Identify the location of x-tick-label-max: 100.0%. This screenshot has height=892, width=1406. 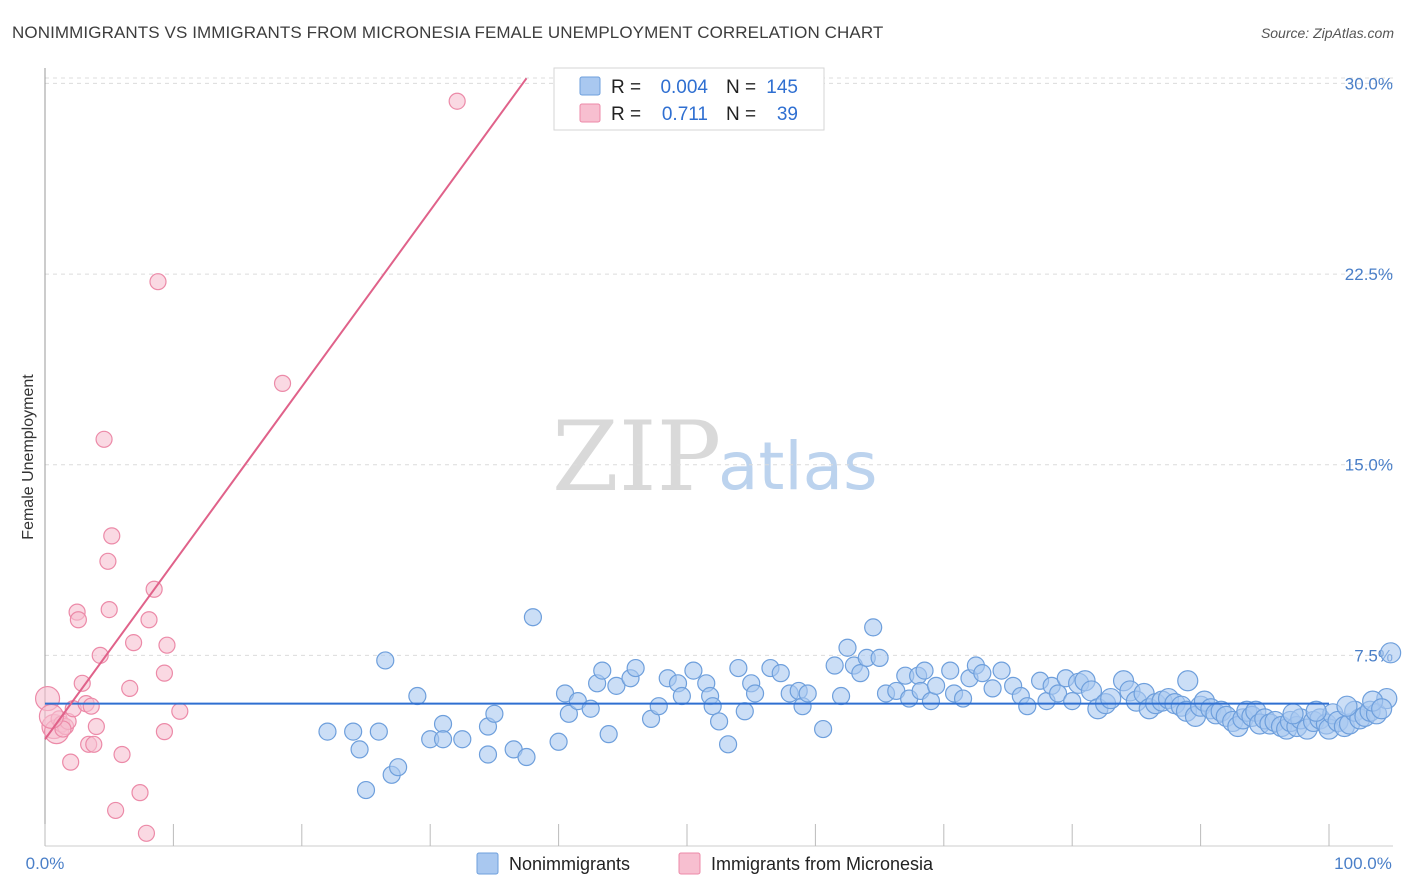
(1363, 863).